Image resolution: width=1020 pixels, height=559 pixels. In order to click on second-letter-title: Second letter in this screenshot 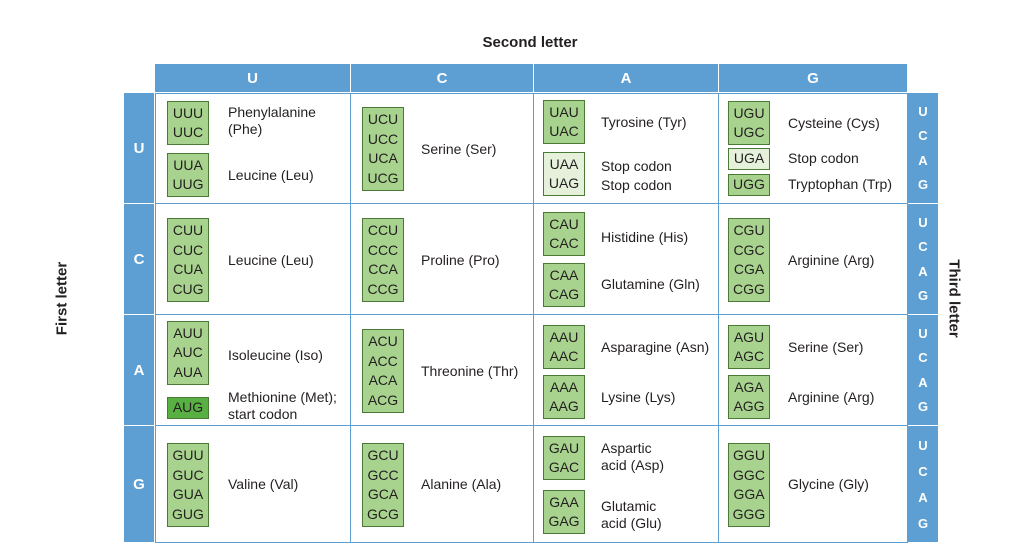, I will do `click(530, 42)`.